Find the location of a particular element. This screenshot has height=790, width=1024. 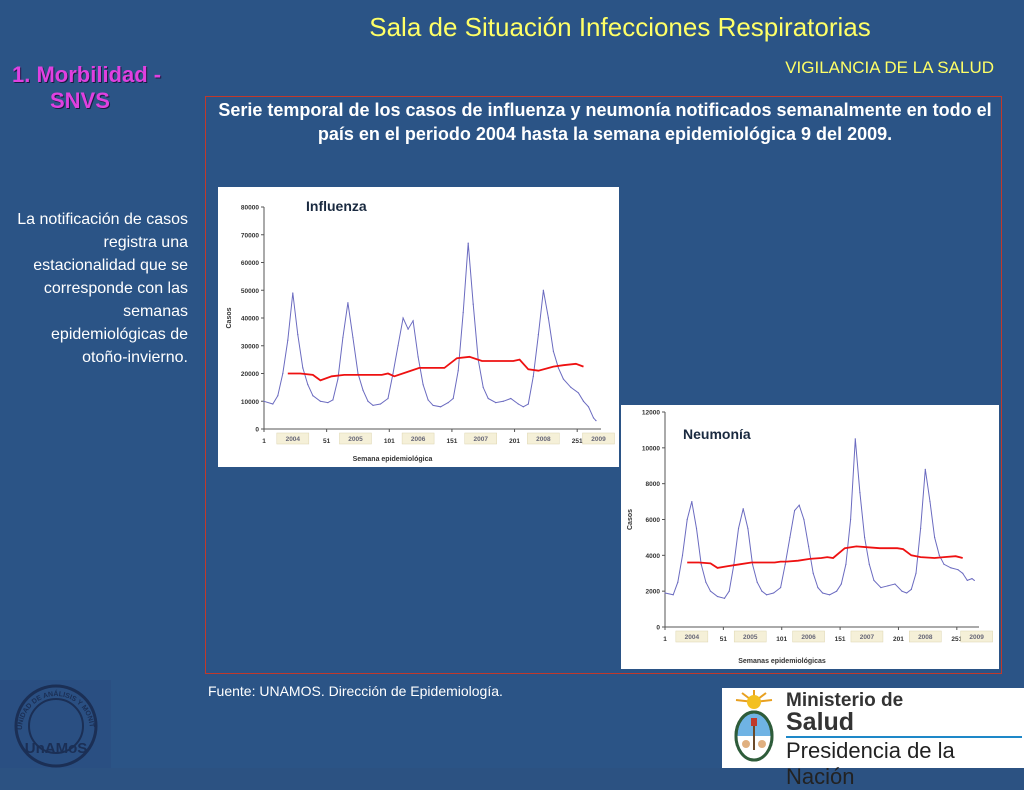

chart-title: Neumonía is located at coordinates (717, 434).